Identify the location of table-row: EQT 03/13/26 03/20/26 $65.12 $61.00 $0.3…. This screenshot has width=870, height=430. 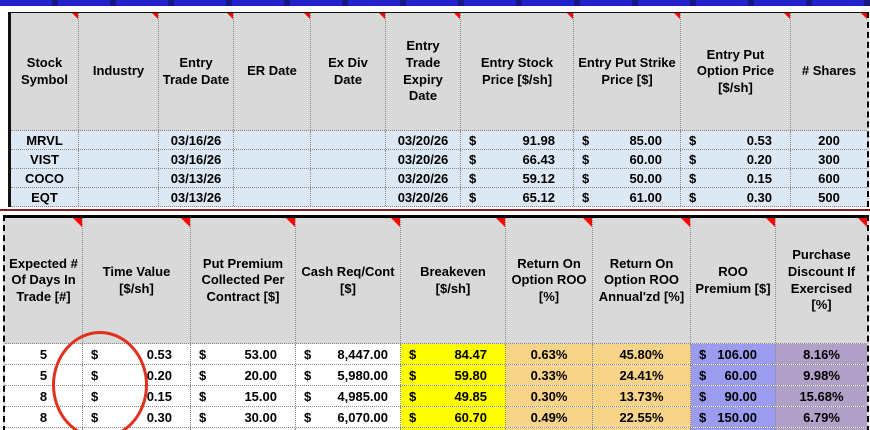
(439, 197).